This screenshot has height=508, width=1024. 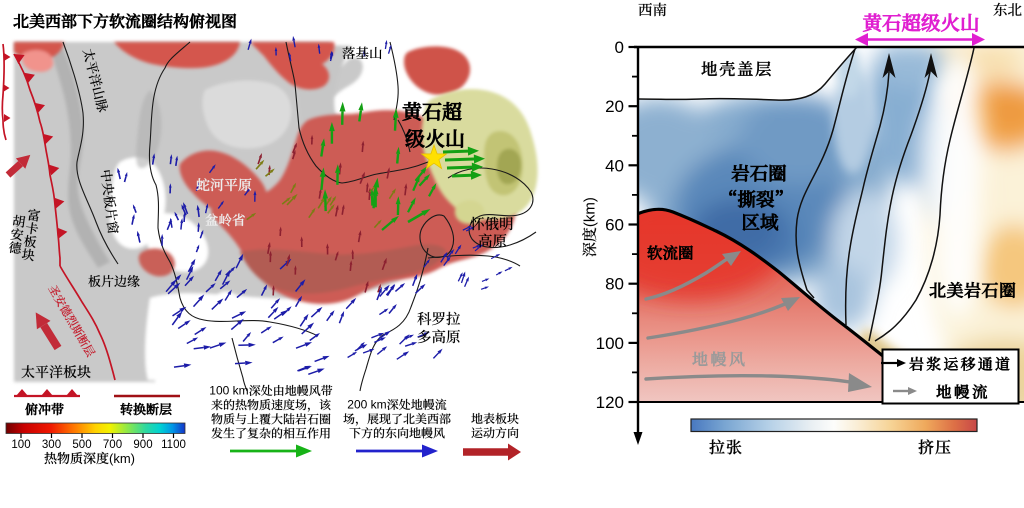 I want to click on svg-text: 300, so click(x=51, y=445).